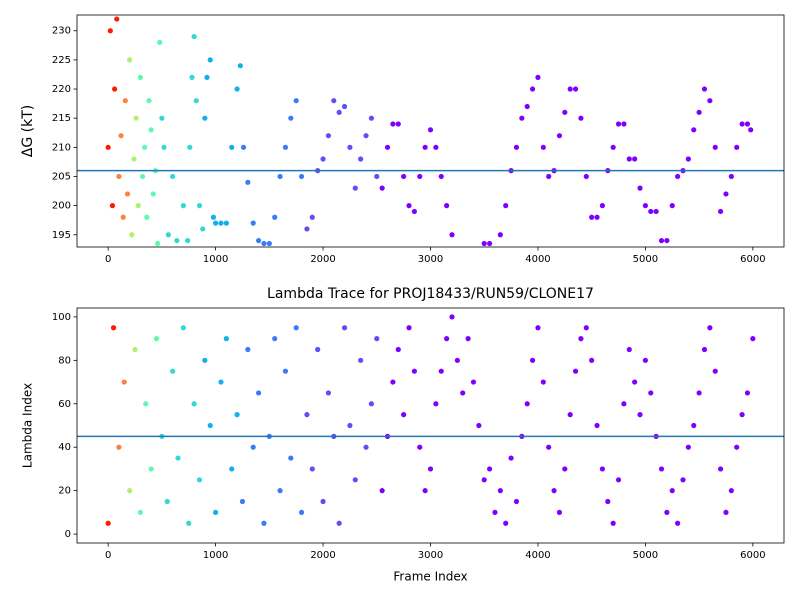 Image resolution: width=800 pixels, height=604 pixels. What do you see at coordinates (61, 118) in the screenshot?
I see `y-tick-label: 215` at bounding box center [61, 118].